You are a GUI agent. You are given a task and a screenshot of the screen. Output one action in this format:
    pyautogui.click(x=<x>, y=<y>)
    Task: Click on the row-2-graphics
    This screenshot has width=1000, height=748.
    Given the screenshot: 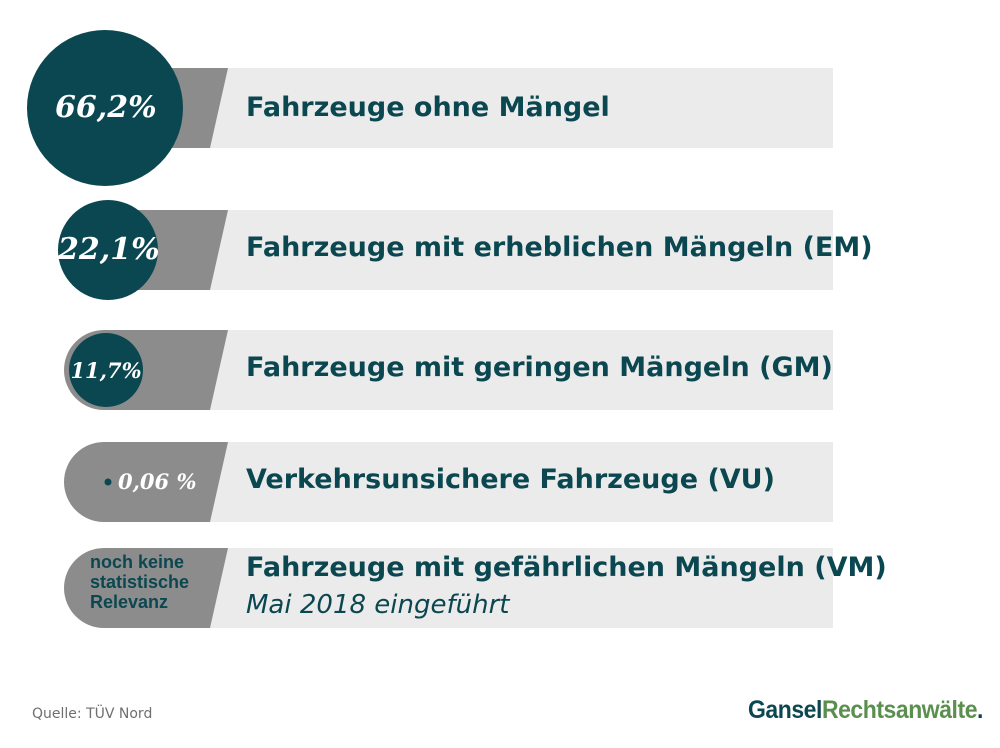 What is the action you would take?
    pyautogui.click(x=445, y=250)
    